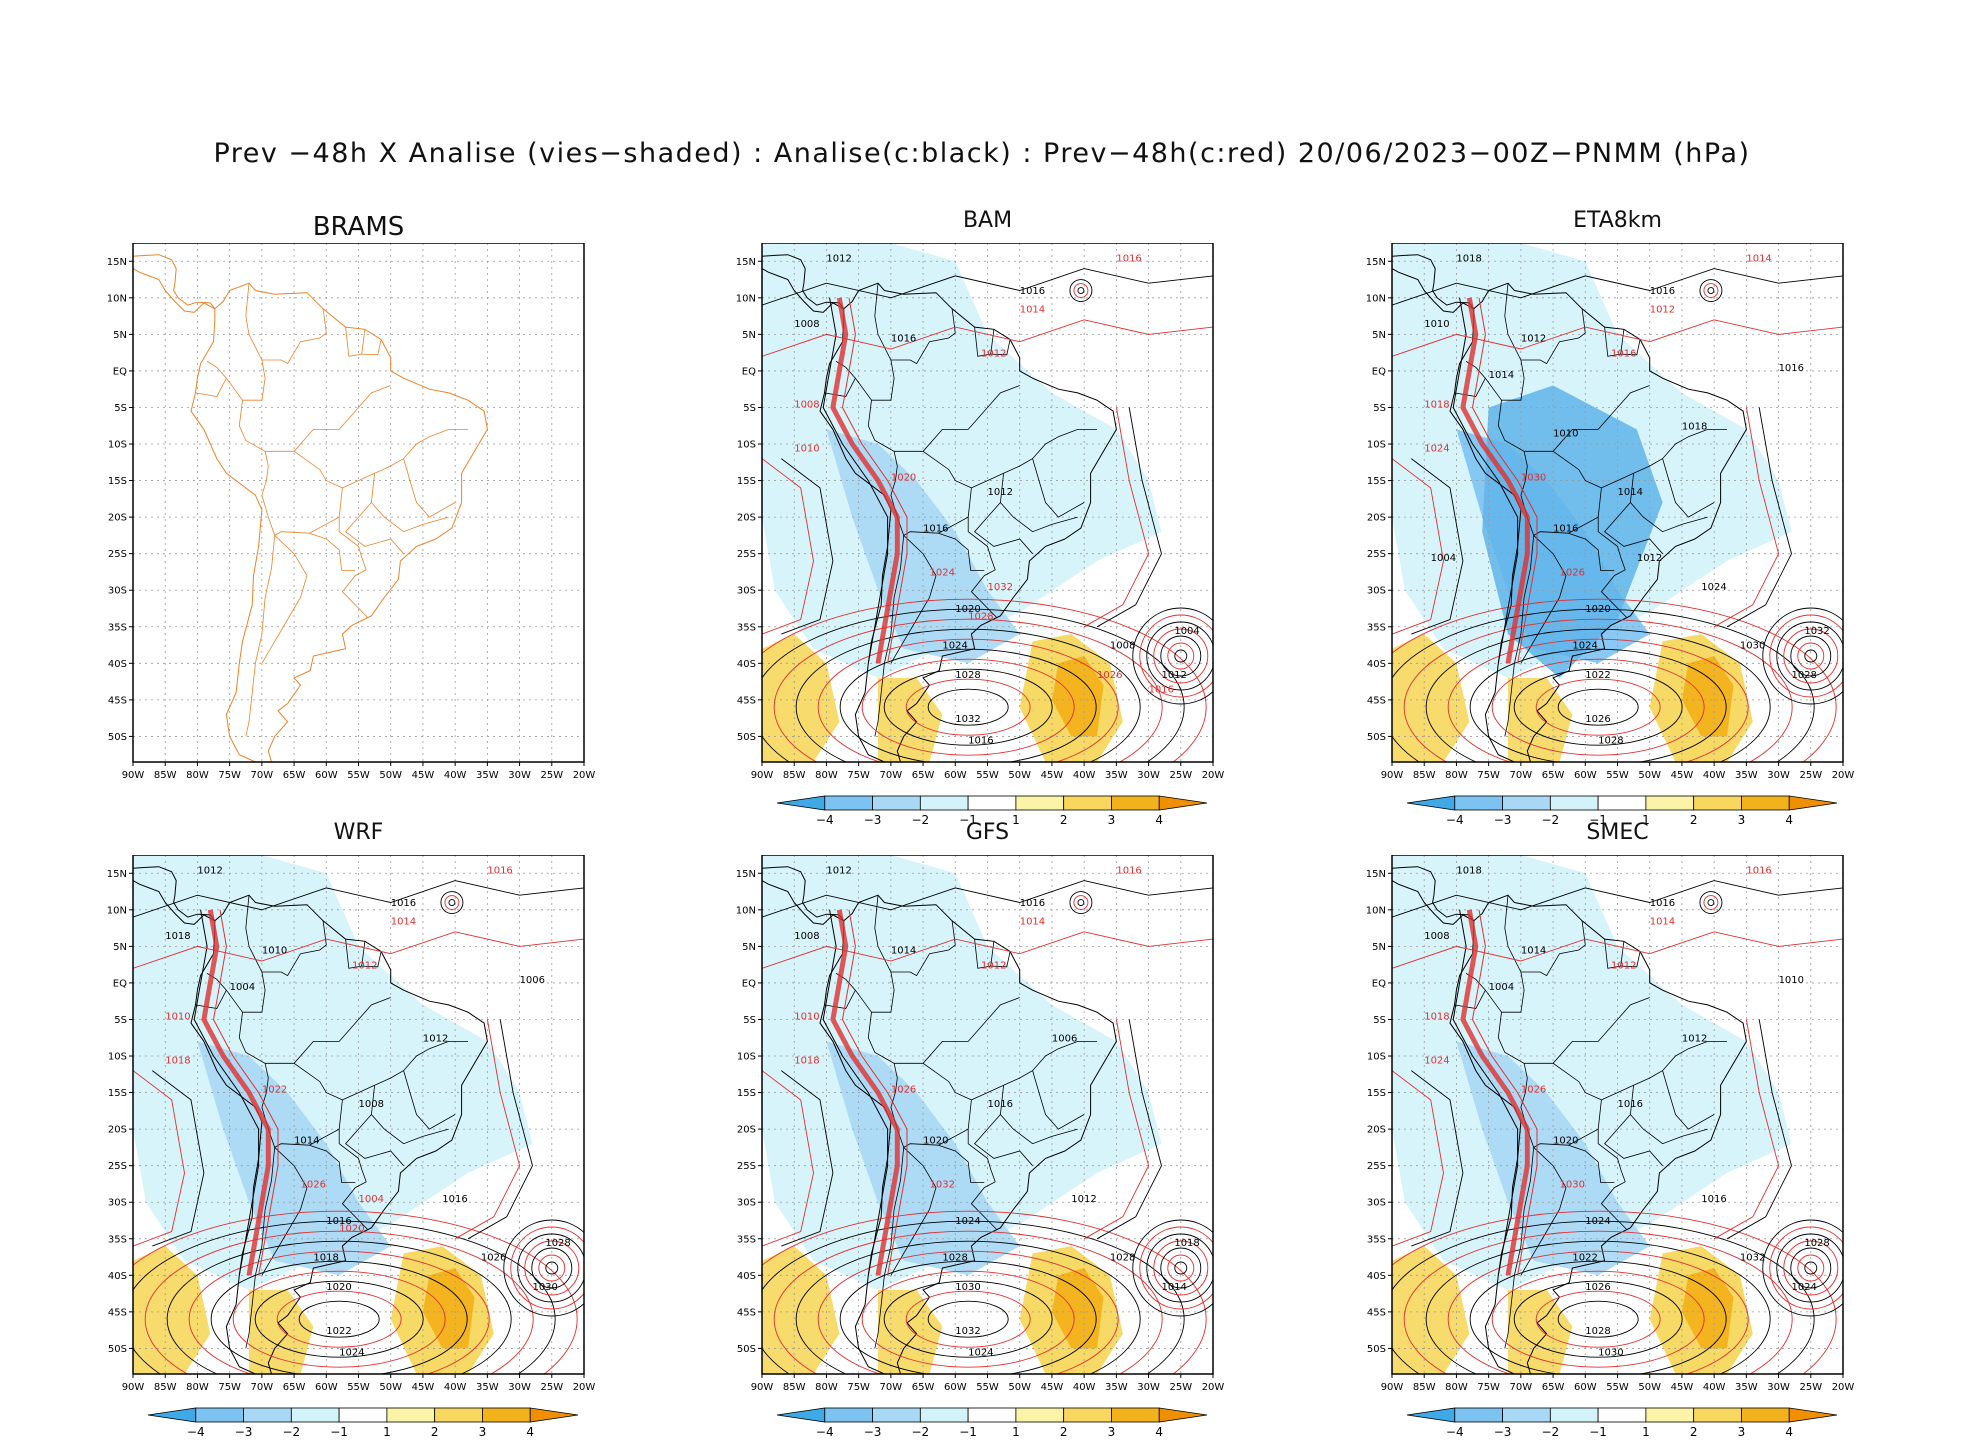  I want to click on analysis-isobar-label: 1026, so click(1597, 719).